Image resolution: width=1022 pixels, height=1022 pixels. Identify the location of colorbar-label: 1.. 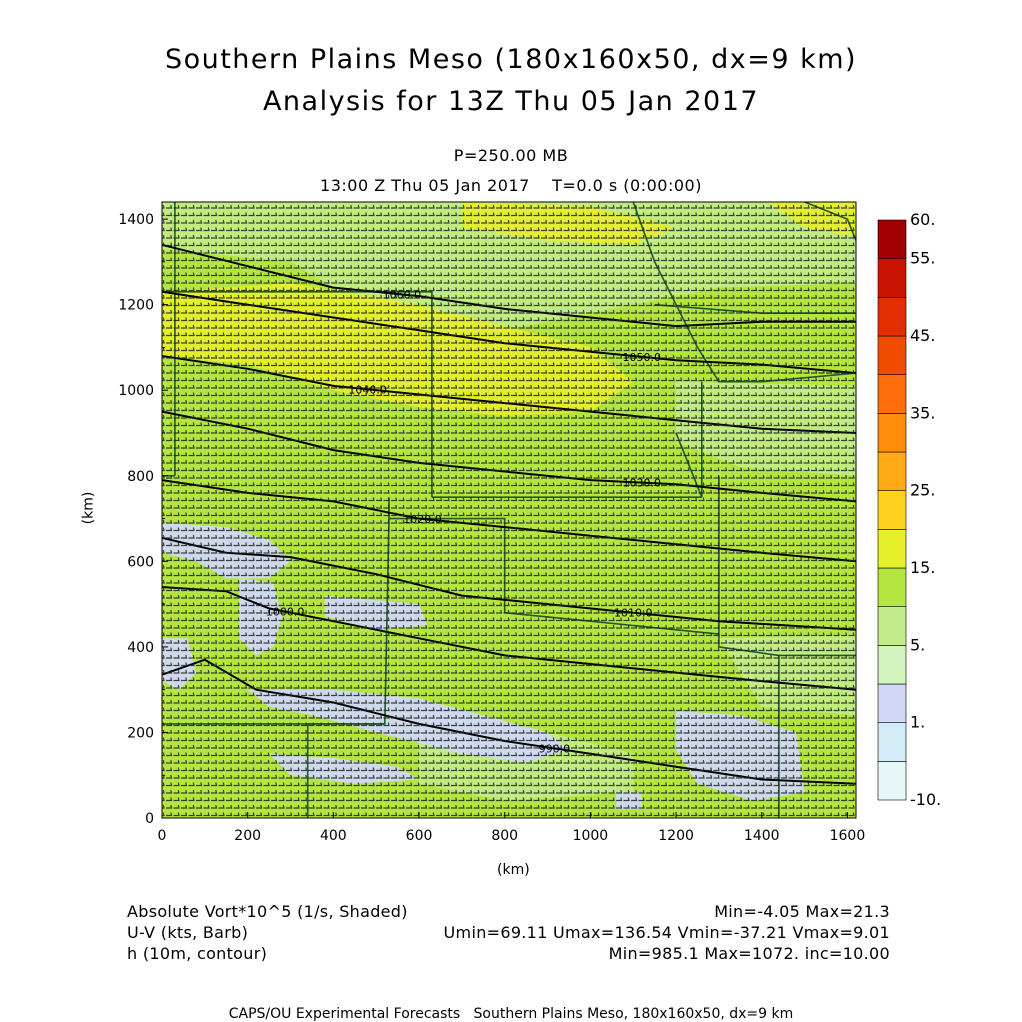
(917, 722).